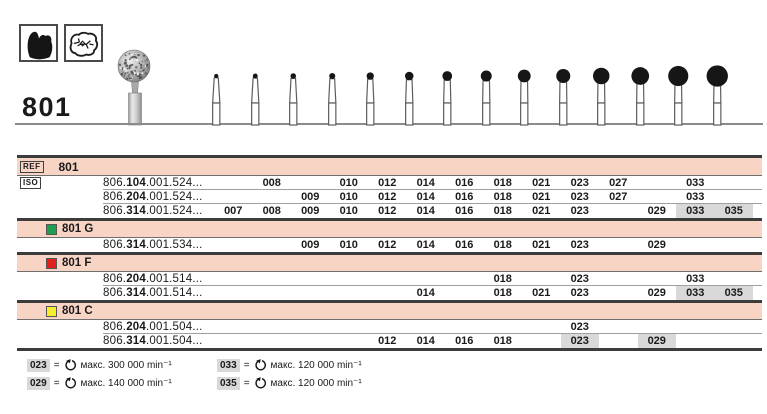 This screenshot has height=414, width=767. Describe the element at coordinates (389, 263) in the screenshot. I see `group-header-row: 801 F` at that location.